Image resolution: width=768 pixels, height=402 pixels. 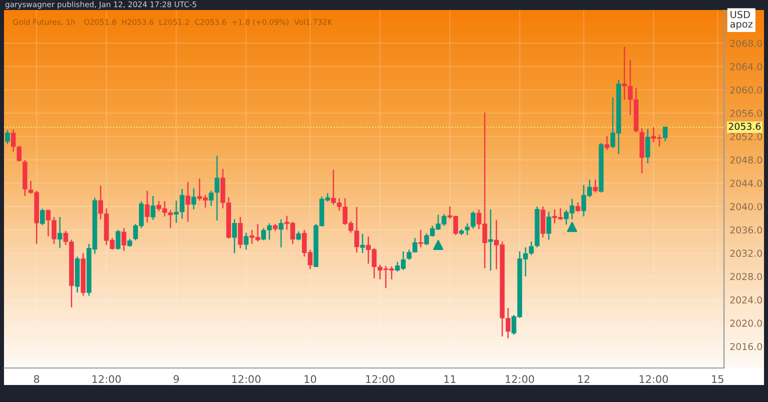 What do you see at coordinates (450, 379) in the screenshot?
I see `x-tick-label: 11` at bounding box center [450, 379].